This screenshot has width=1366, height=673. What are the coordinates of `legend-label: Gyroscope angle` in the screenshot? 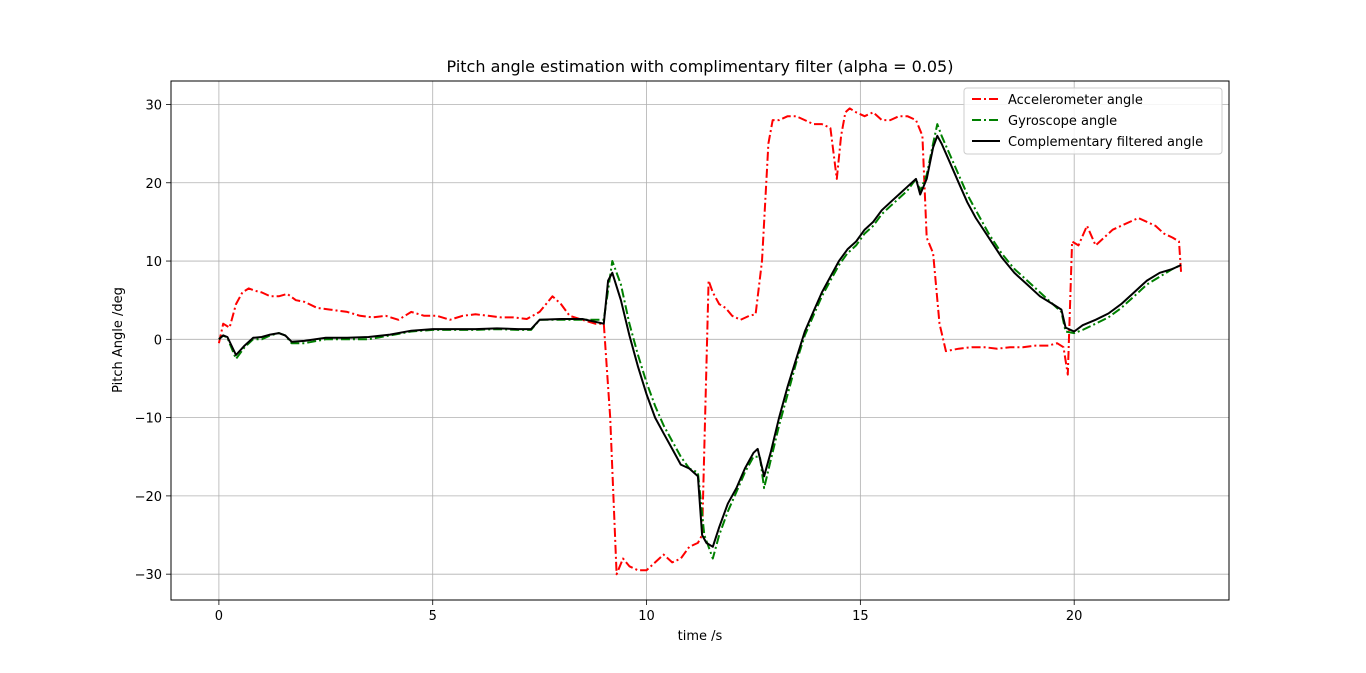 It's located at (1062, 121).